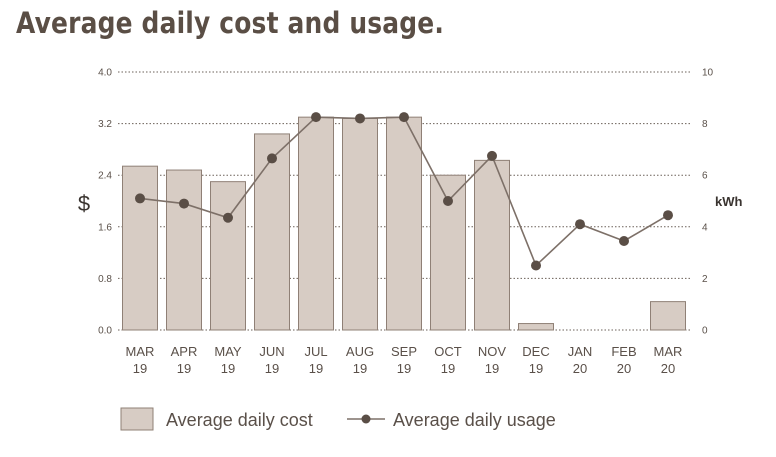  I want to click on x-tick-label: MAR 20, so click(668, 360).